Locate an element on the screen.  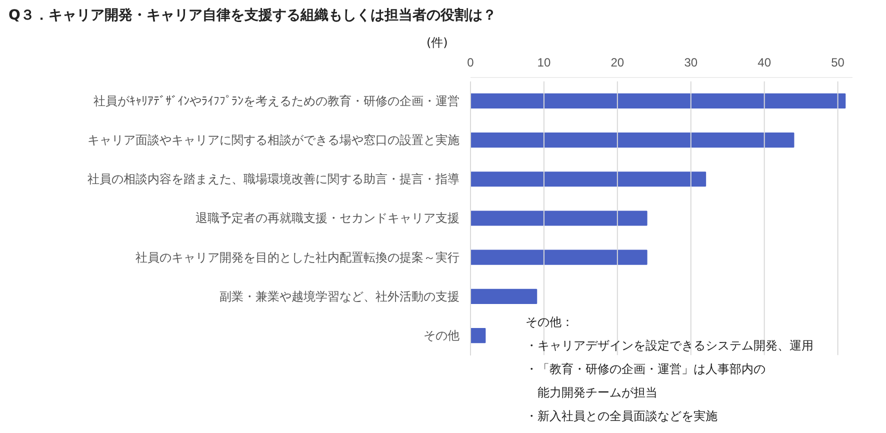
text: 能力開発チームが担当 is located at coordinates (592, 393).